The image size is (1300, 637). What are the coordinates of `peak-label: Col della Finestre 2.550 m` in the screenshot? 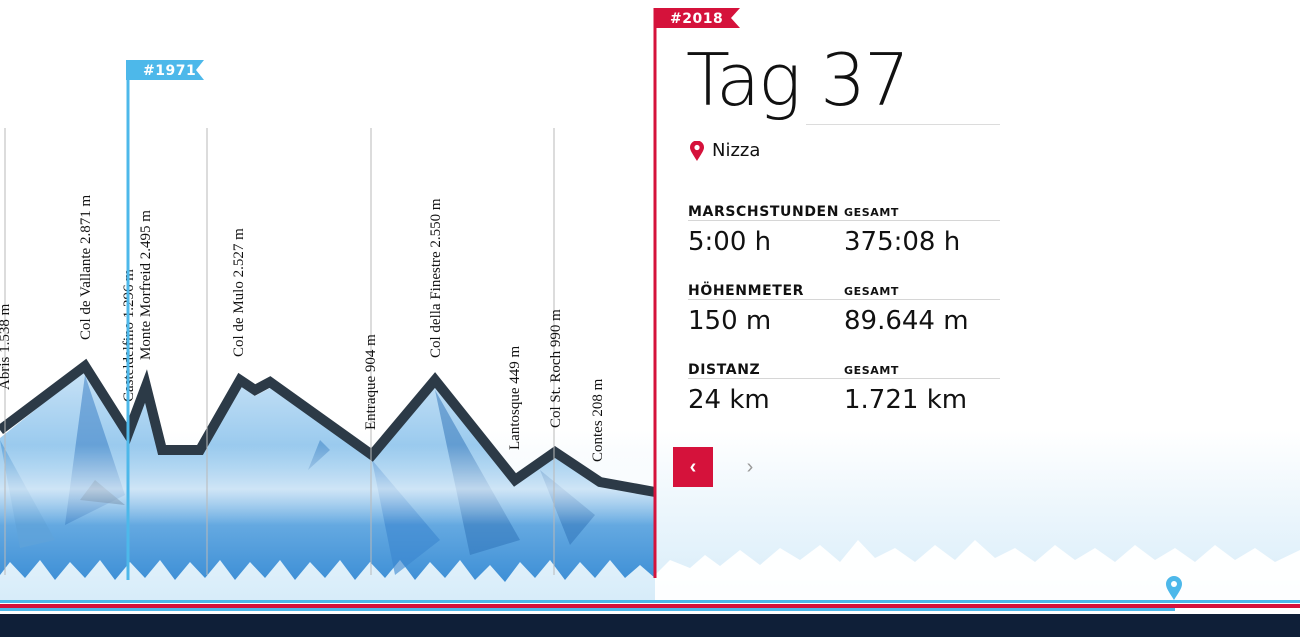 It's located at (436, 278).